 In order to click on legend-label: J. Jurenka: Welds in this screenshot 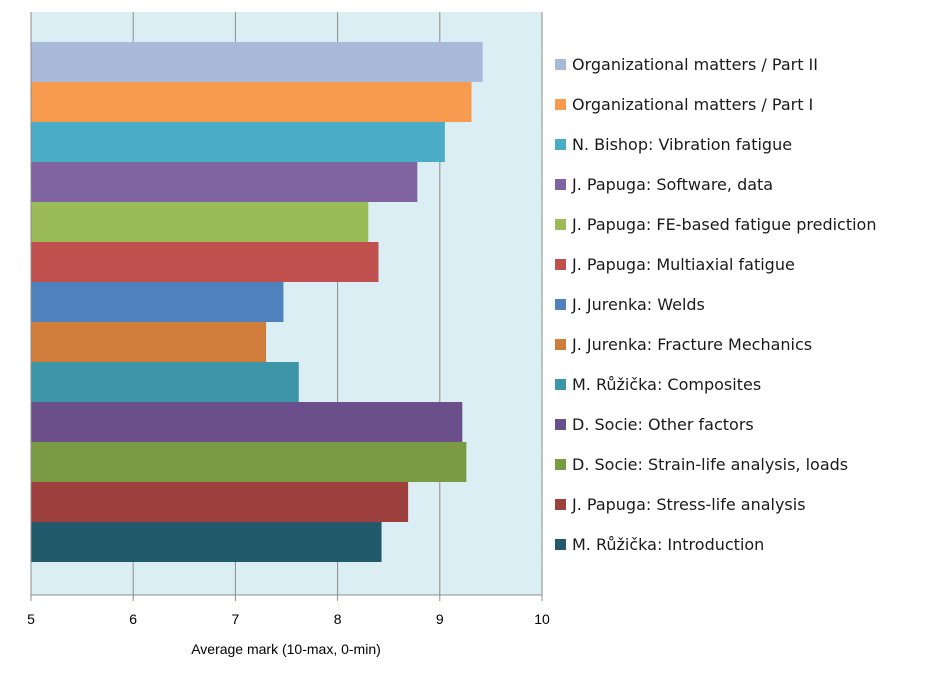, I will do `click(638, 304)`.